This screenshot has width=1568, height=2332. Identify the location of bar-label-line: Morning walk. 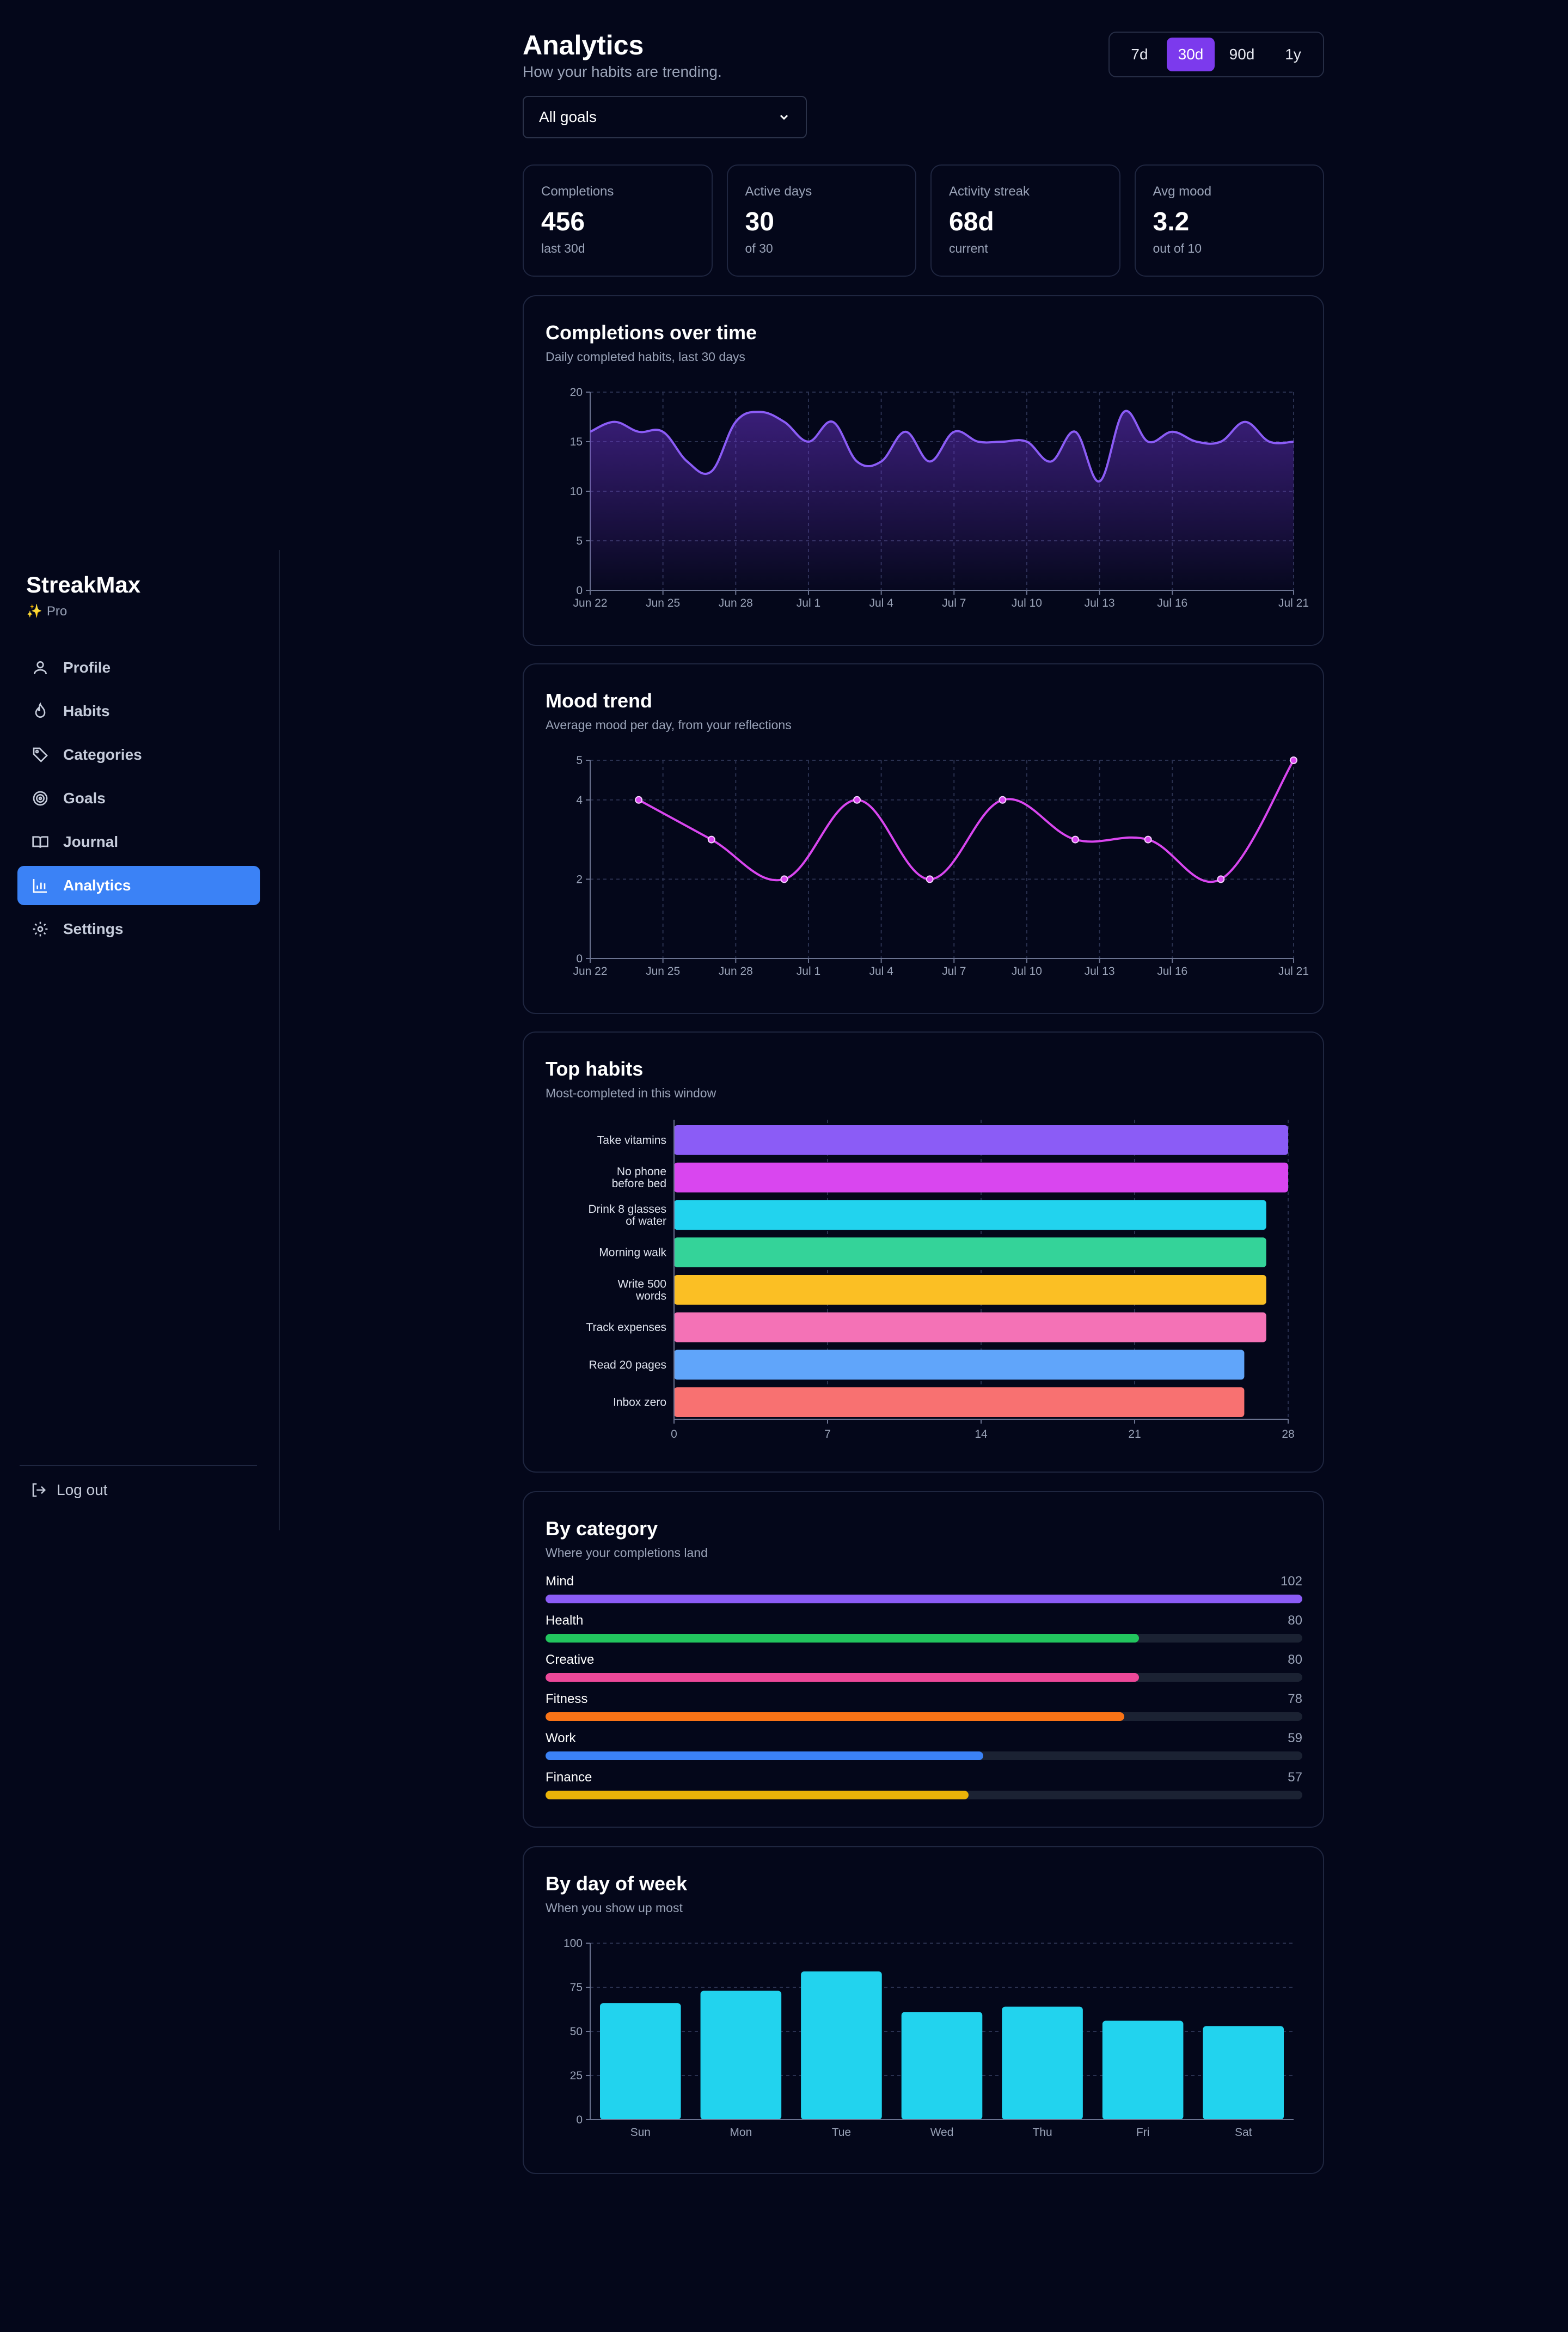
(632, 1253).